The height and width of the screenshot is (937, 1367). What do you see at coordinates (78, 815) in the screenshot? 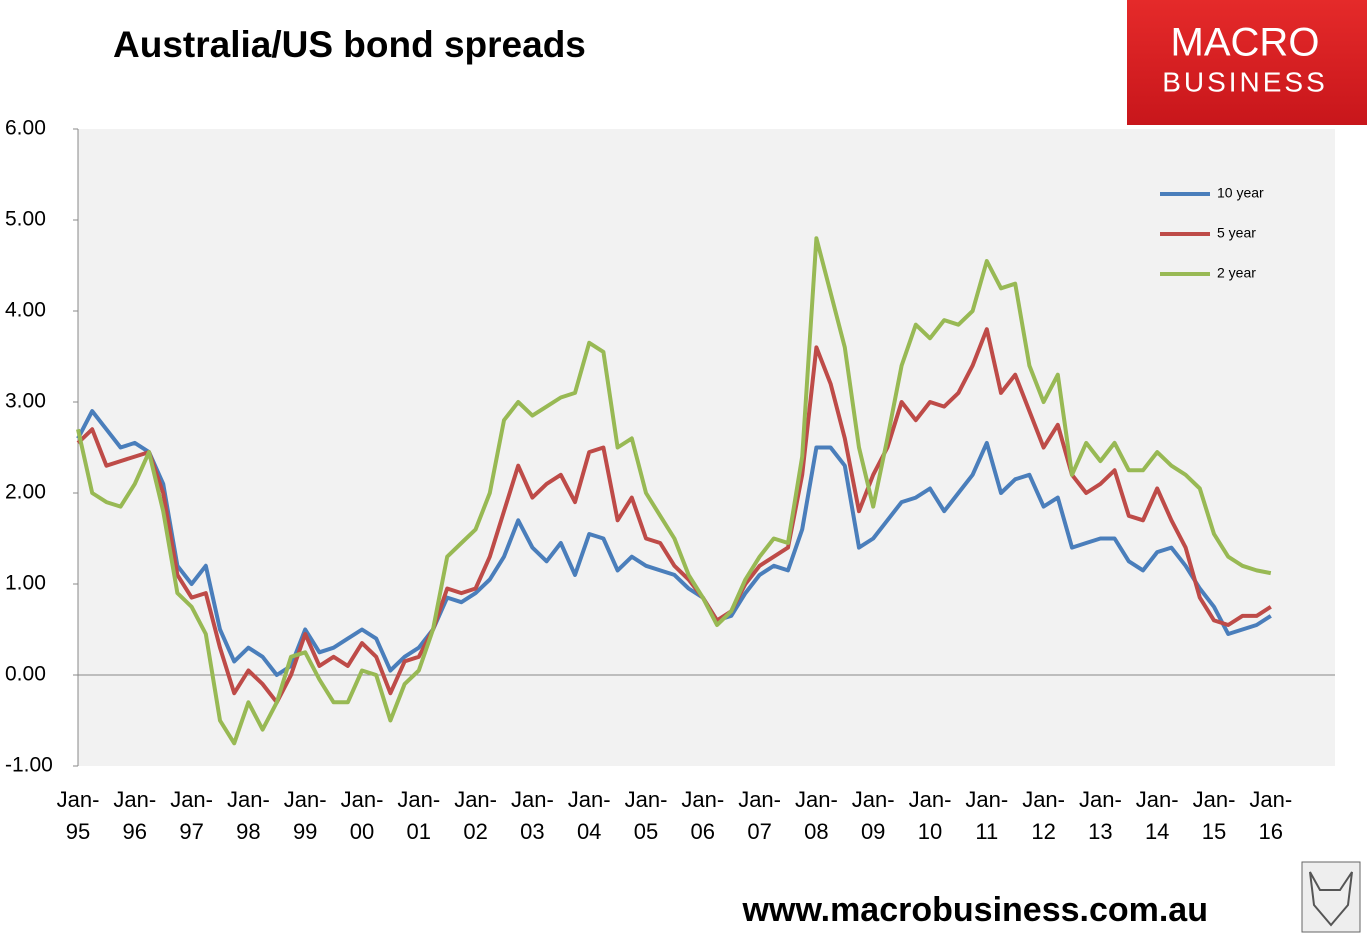
I see `x-tick-label: Jan-95` at bounding box center [78, 815].